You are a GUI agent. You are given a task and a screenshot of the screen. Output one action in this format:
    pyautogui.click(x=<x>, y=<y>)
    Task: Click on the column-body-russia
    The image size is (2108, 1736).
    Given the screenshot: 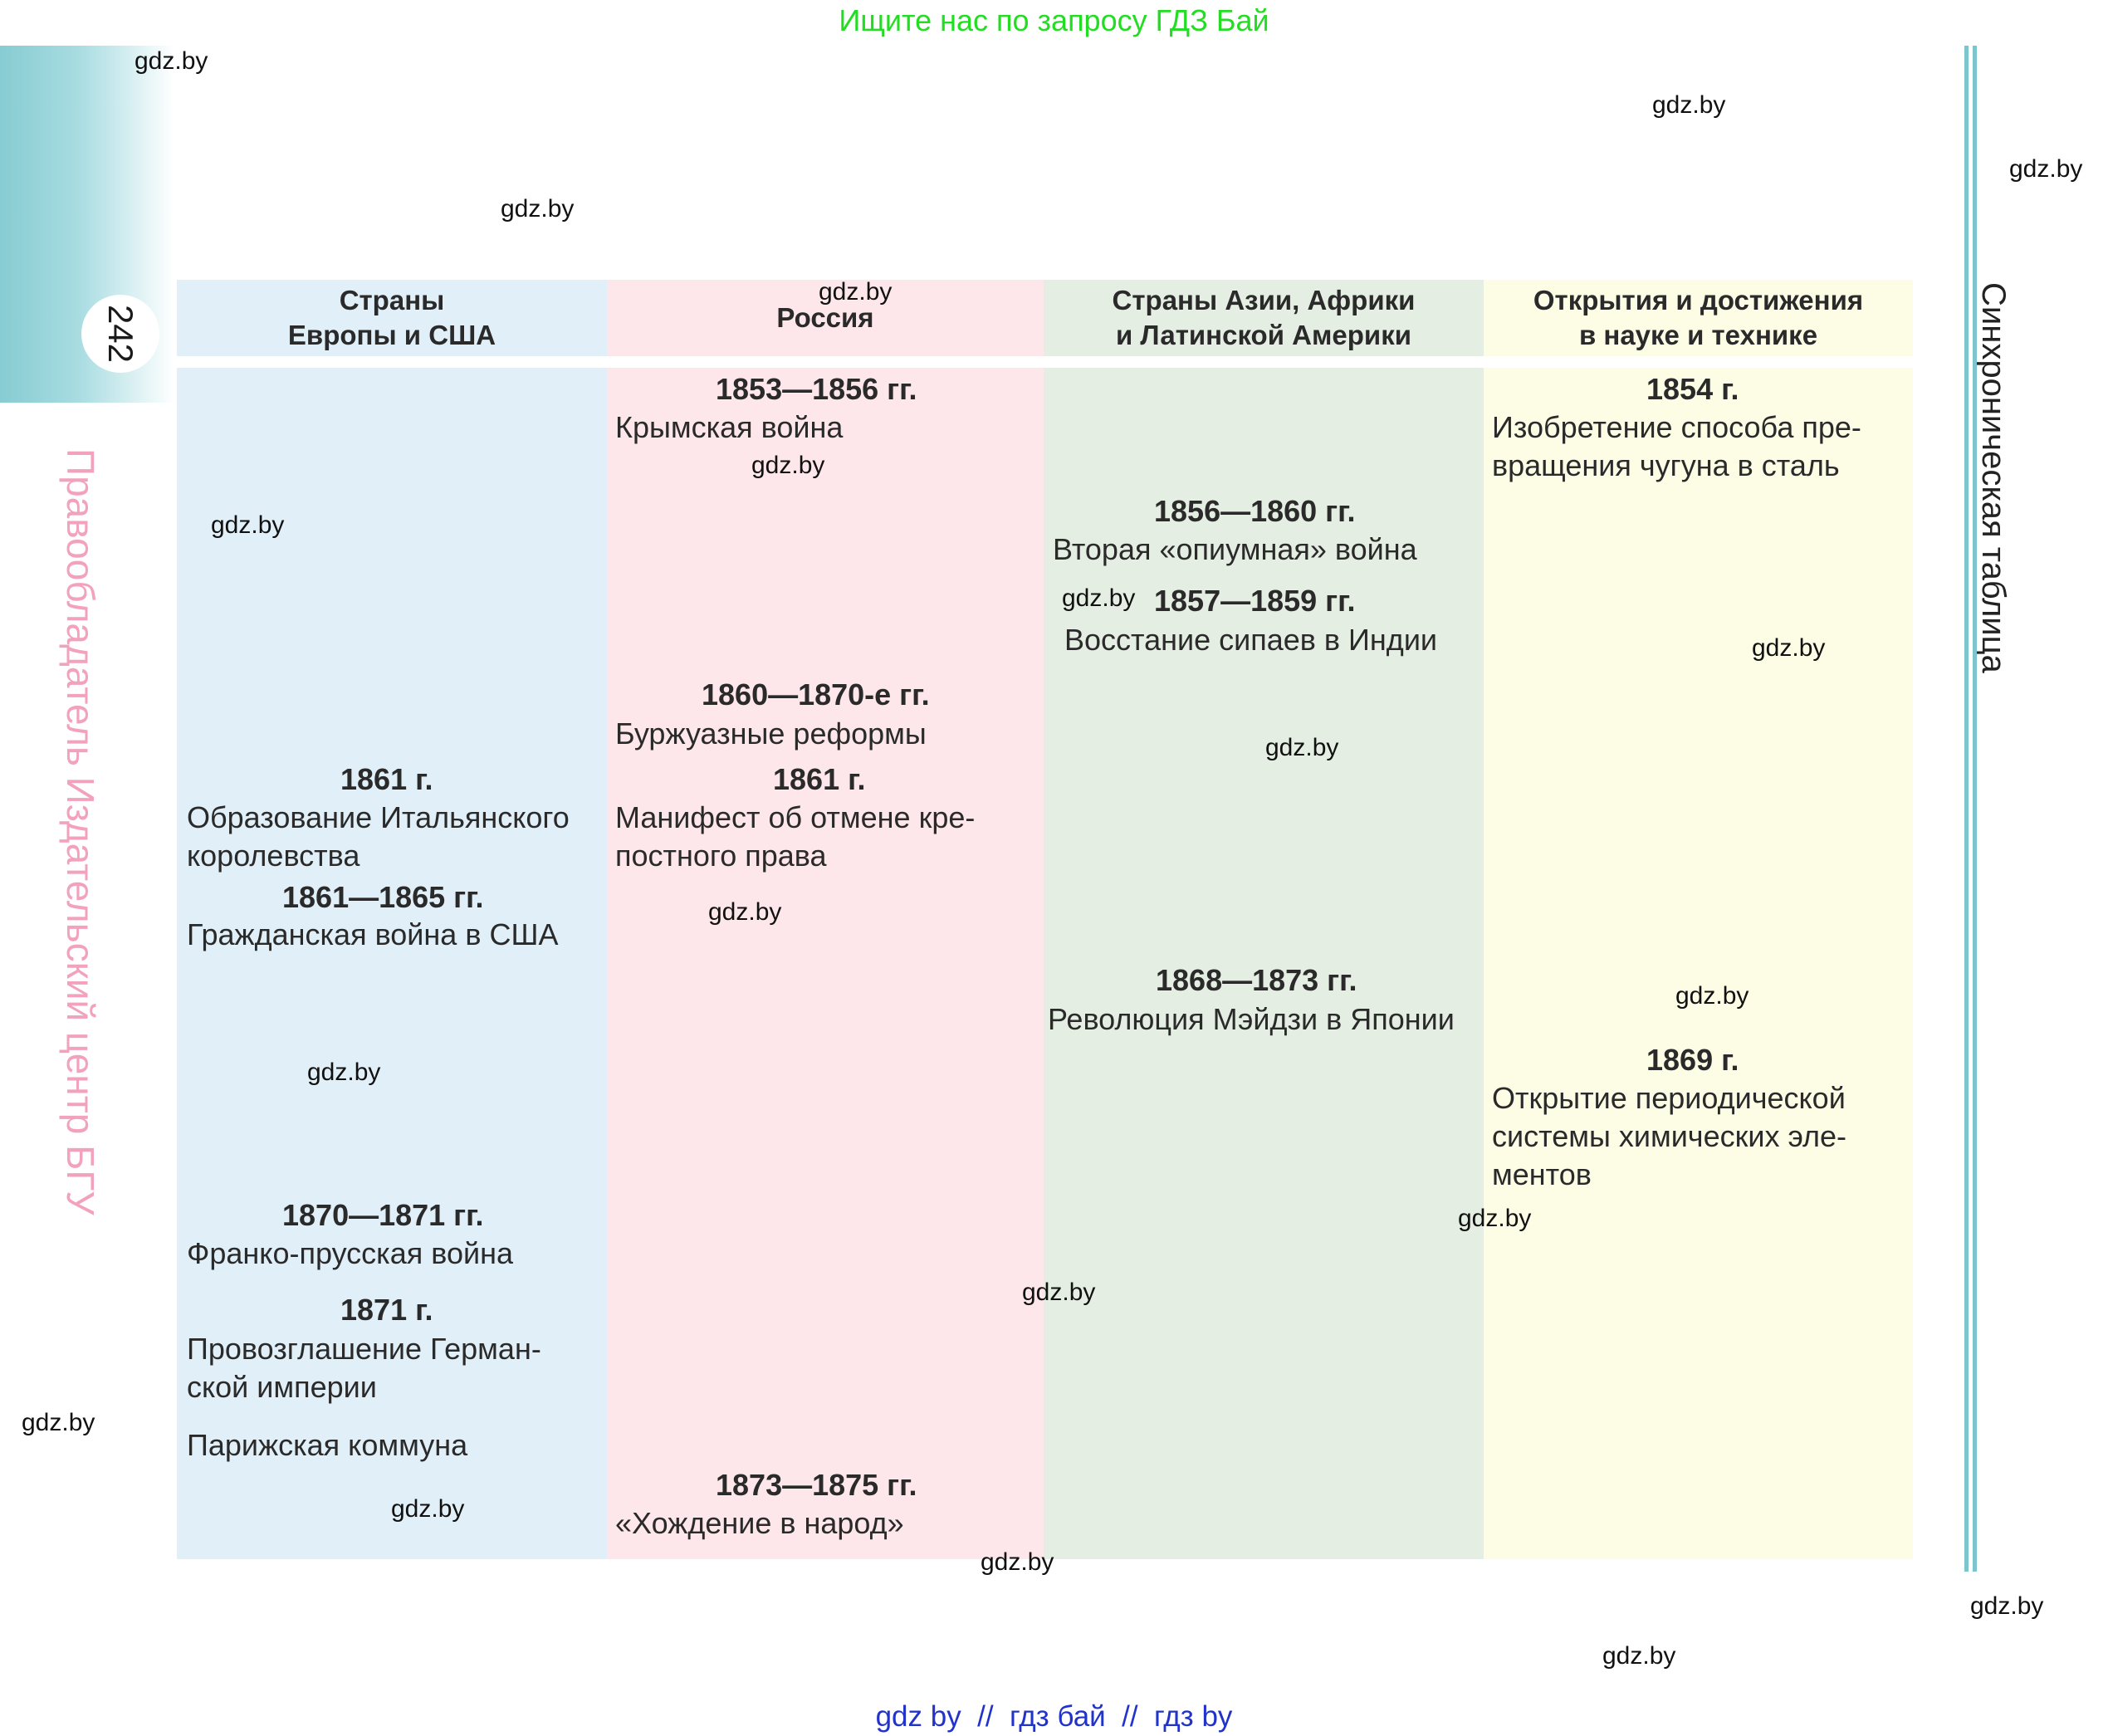 What is the action you would take?
    pyautogui.click(x=825, y=963)
    